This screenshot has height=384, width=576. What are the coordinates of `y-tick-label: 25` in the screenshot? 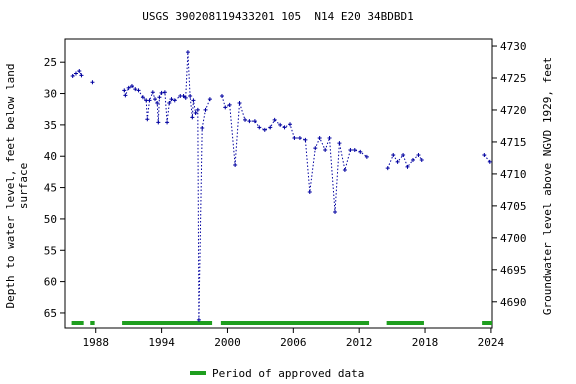 It's located at (50, 62).